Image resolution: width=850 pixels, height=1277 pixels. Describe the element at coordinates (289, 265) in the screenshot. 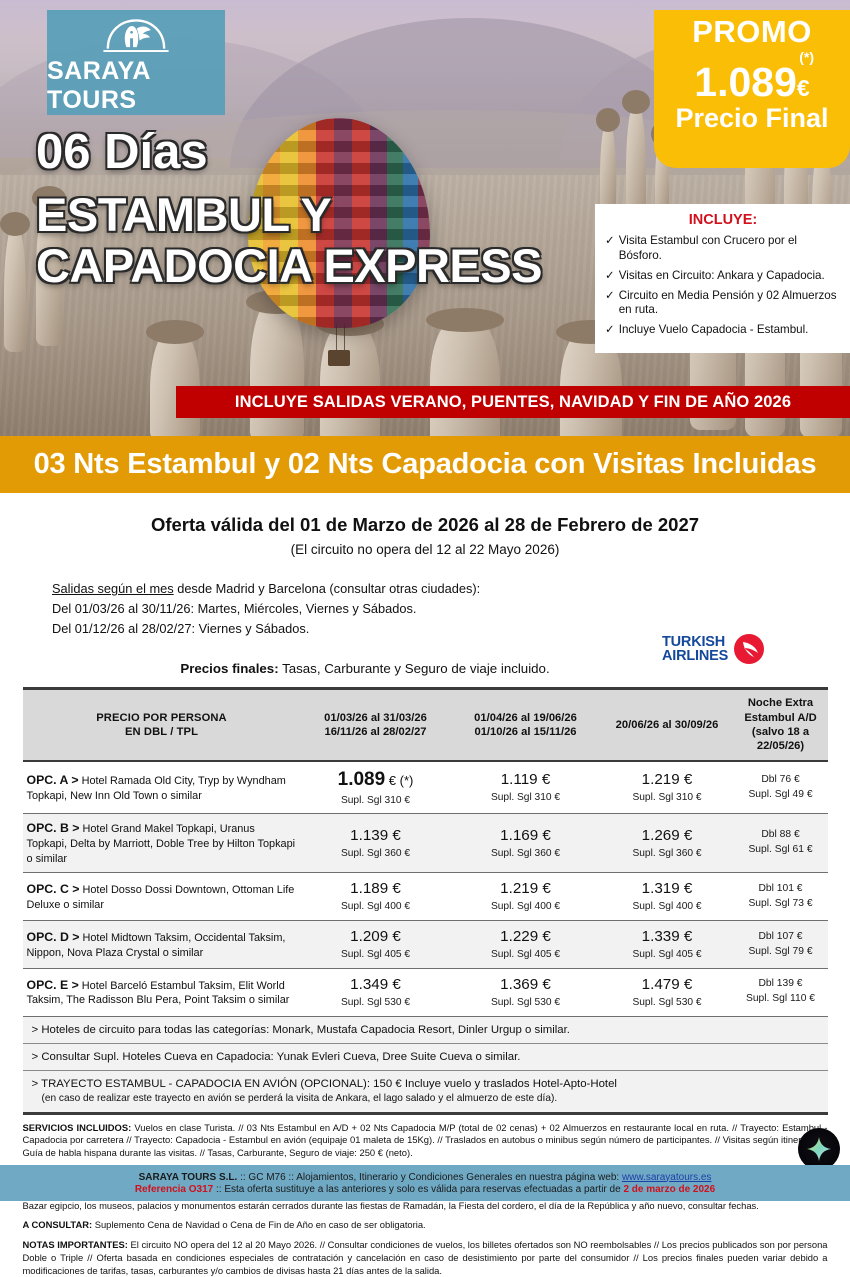

I see `hero-title-line2: CAPADOCIA EXPRESS` at that location.